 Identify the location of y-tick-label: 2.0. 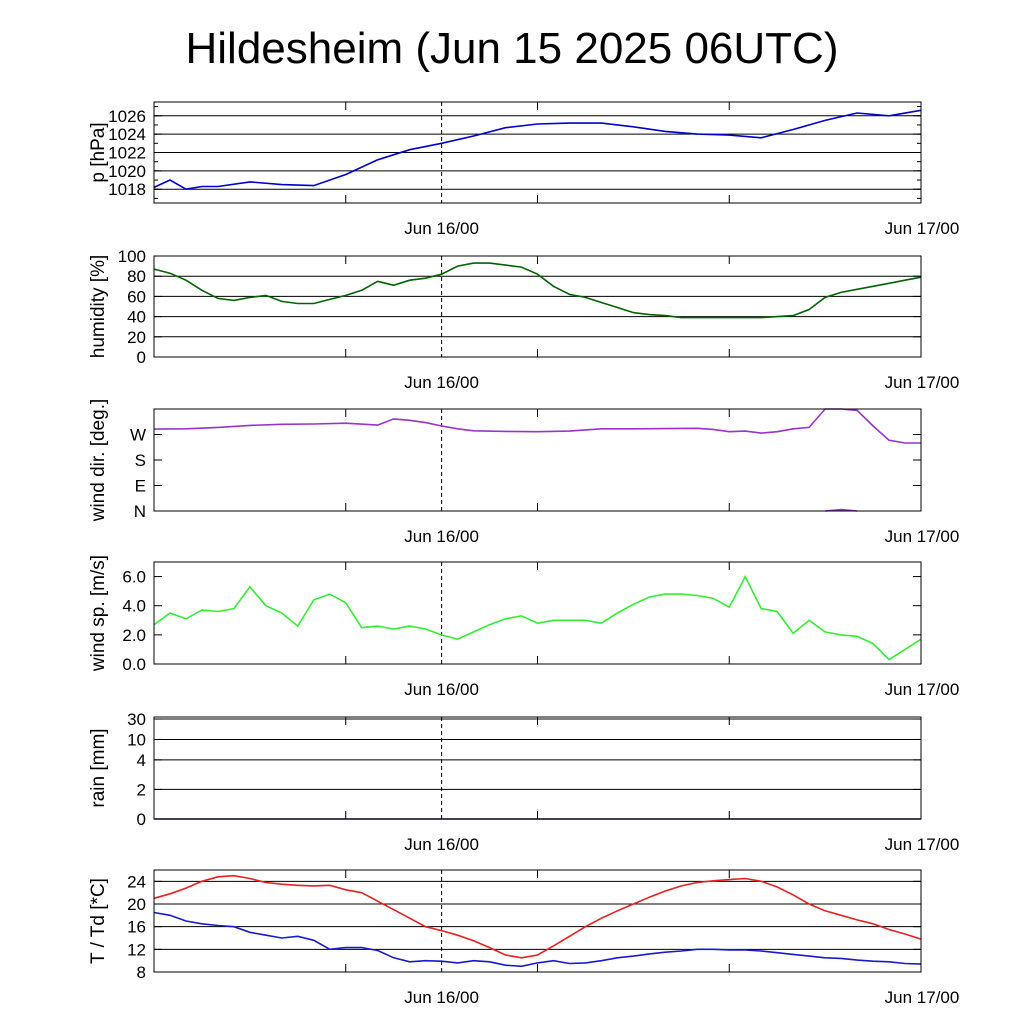
(134, 635).